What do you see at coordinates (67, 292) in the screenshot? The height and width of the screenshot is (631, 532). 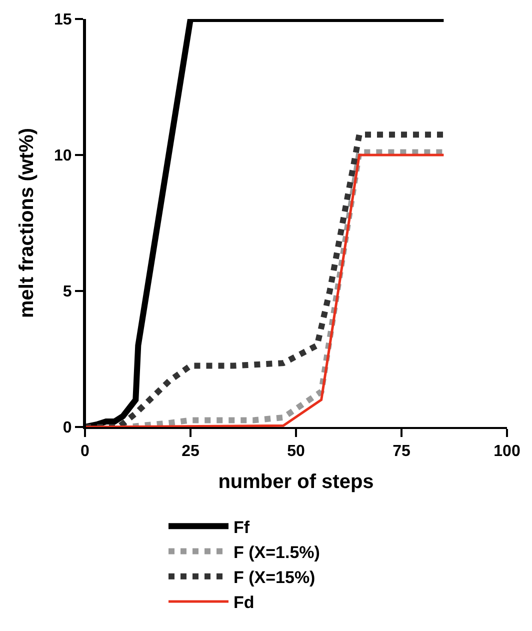 I see `y-tick-label: 5` at bounding box center [67, 292].